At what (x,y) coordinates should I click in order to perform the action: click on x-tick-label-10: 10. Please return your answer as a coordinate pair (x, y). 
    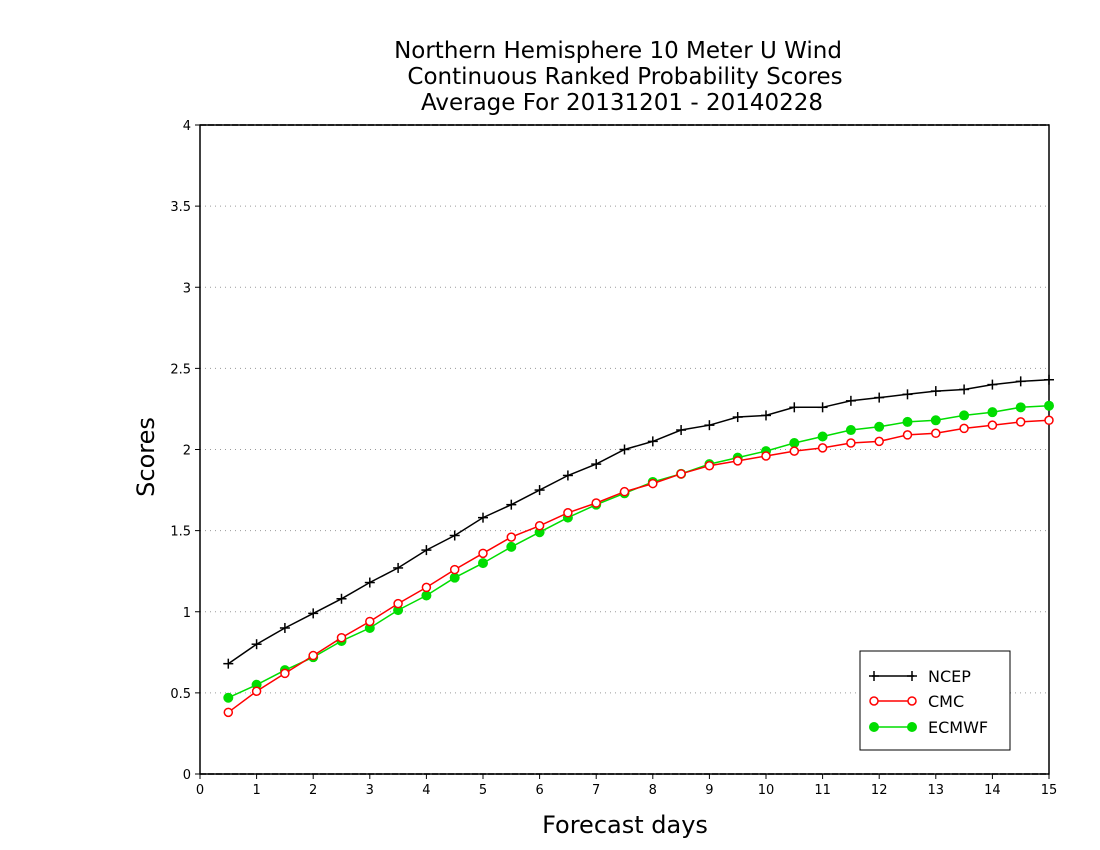
    Looking at the image, I should click on (766, 790).